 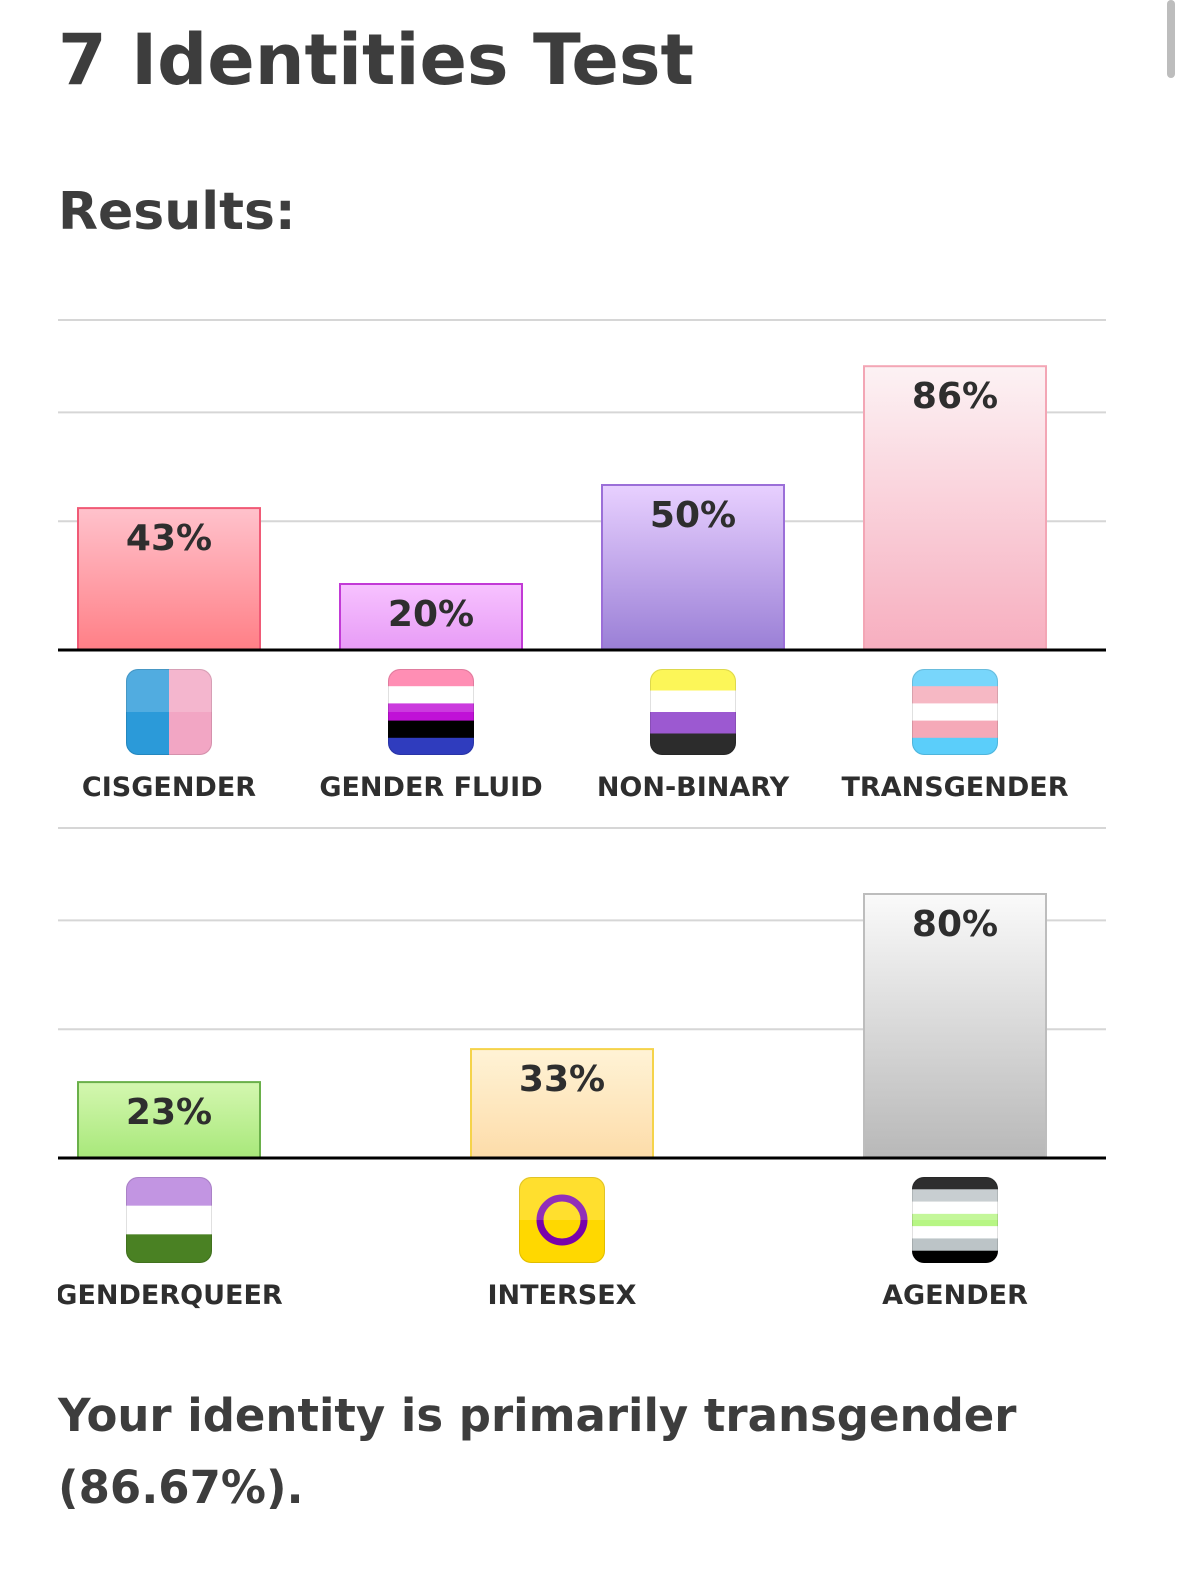 I want to click on nonbinary-flag-icon, so click(x=693, y=712).